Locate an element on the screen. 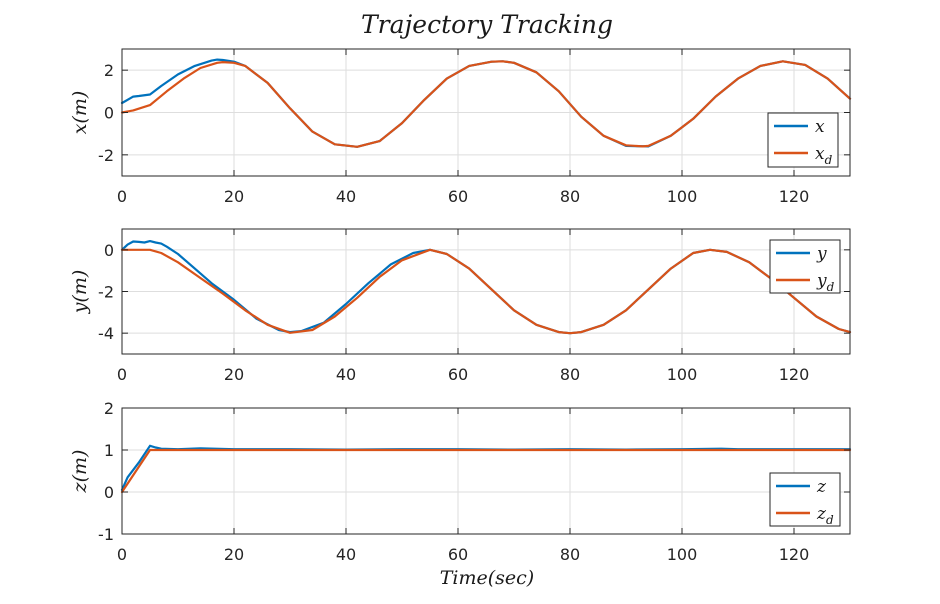 The height and width of the screenshot is (604, 940). legend-label: z is located at coordinates (821, 487).